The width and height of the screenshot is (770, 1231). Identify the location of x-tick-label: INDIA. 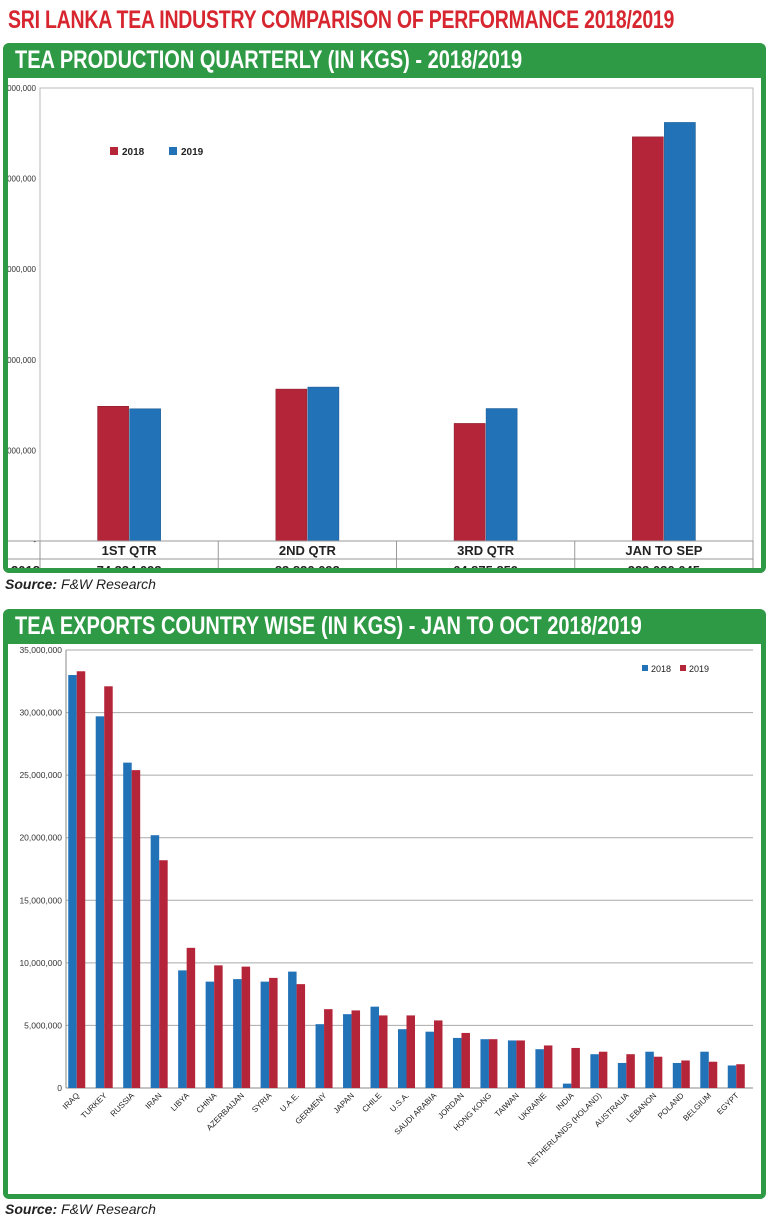
(565, 1102).